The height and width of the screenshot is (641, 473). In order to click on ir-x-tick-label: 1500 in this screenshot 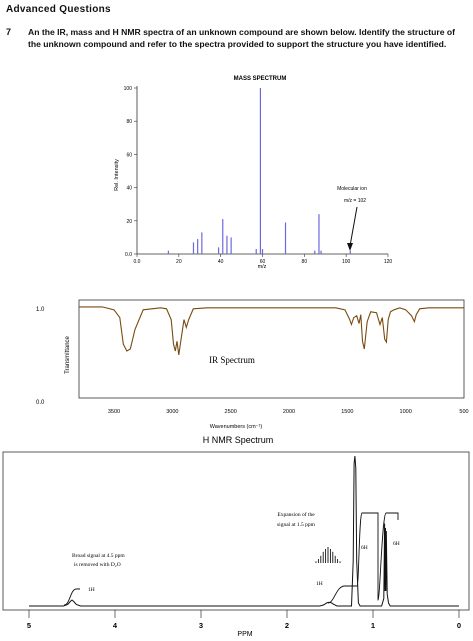, I will do `click(347, 412)`.